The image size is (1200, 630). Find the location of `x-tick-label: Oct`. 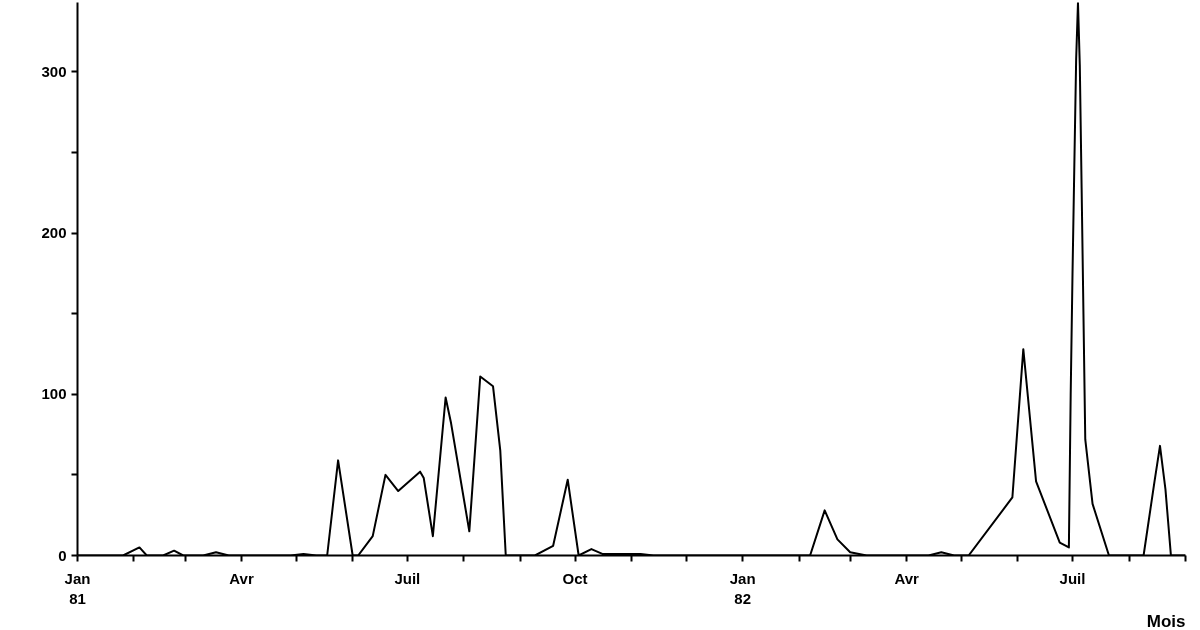

x-tick-label: Oct is located at coordinates (575, 578).